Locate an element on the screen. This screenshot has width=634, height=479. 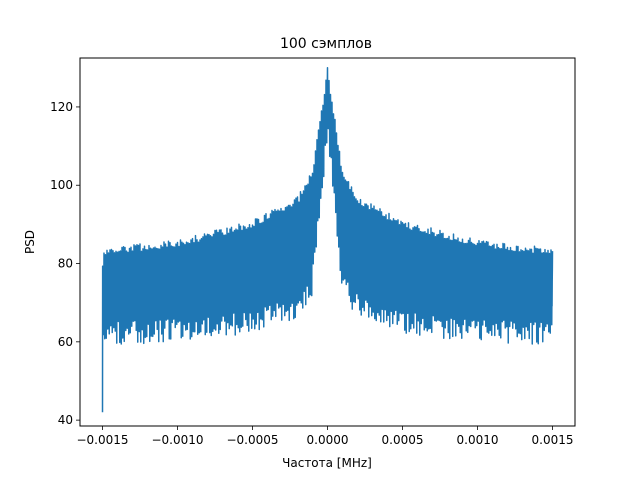
y-axis-label: PSD is located at coordinates (30, 242).